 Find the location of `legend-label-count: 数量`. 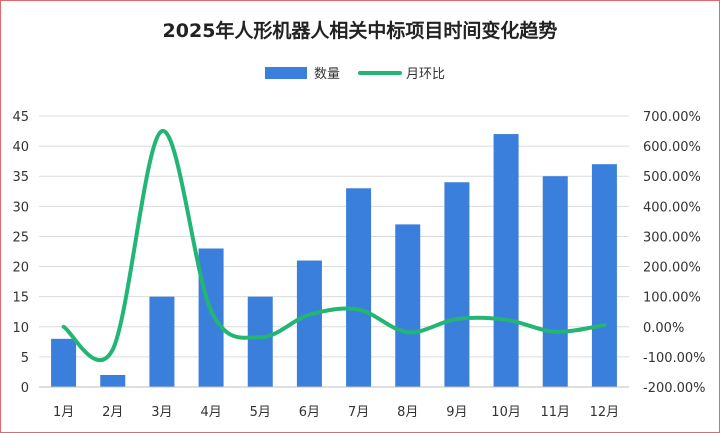

legend-label-count: 数量 is located at coordinates (327, 74).